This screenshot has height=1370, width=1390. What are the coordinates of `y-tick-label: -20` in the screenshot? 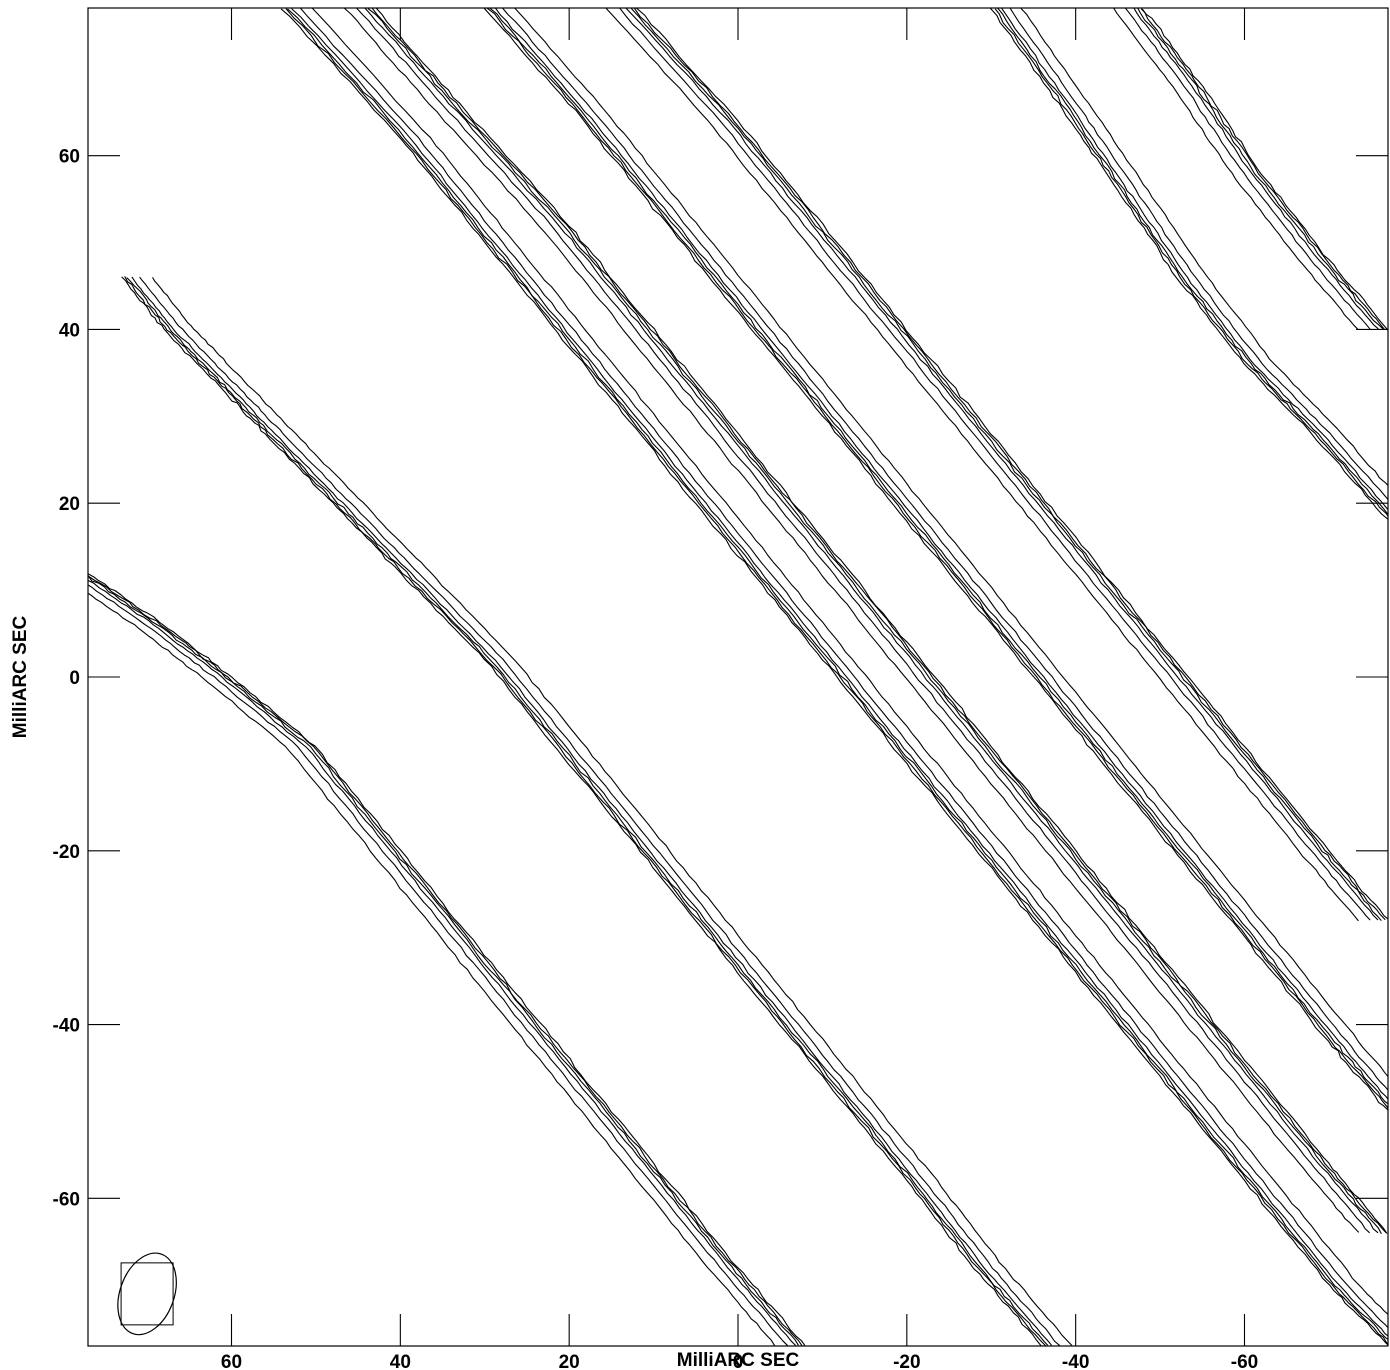 It's located at (66, 852).